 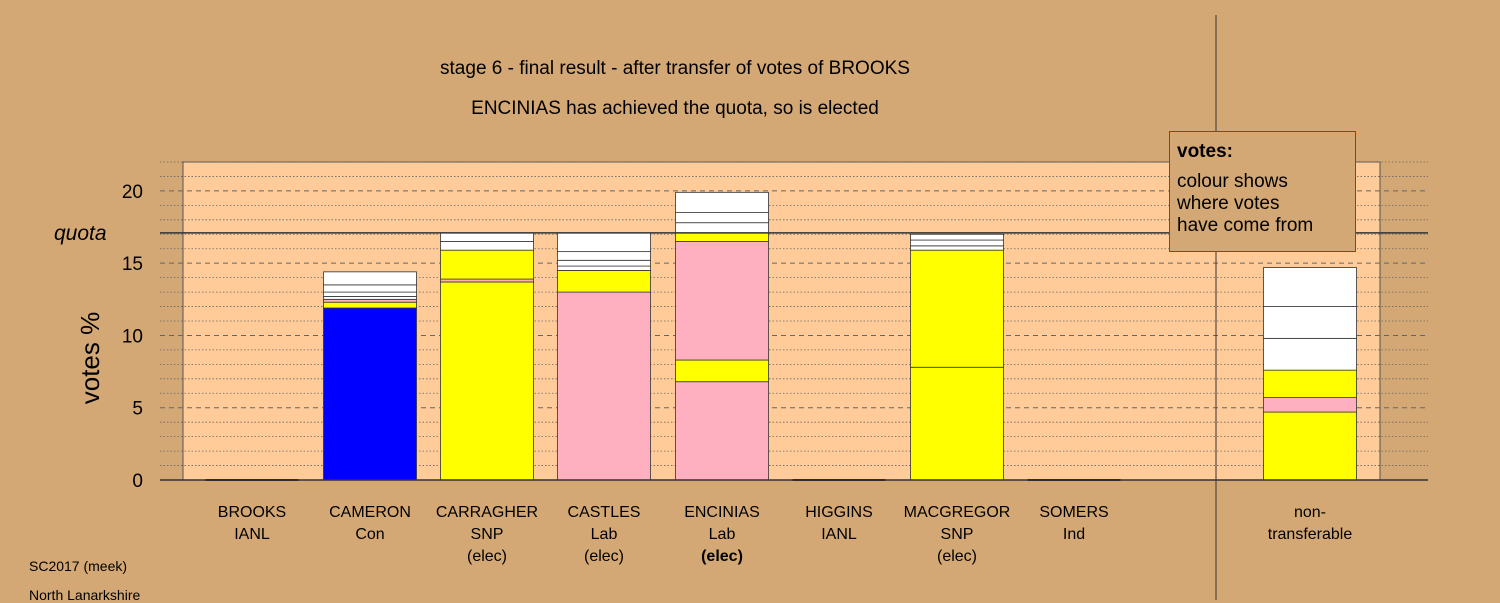 What do you see at coordinates (1205, 151) in the screenshot?
I see `legend-title: votes:` at bounding box center [1205, 151].